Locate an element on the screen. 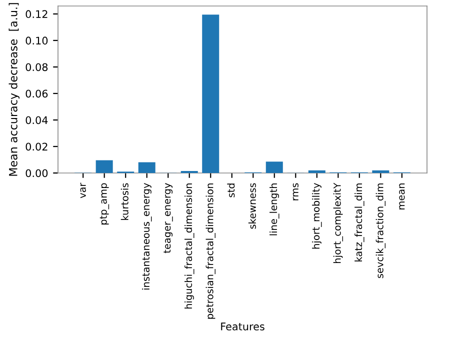 The width and height of the screenshot is (474, 349). x-tick-label: skewness is located at coordinates (252, 206).